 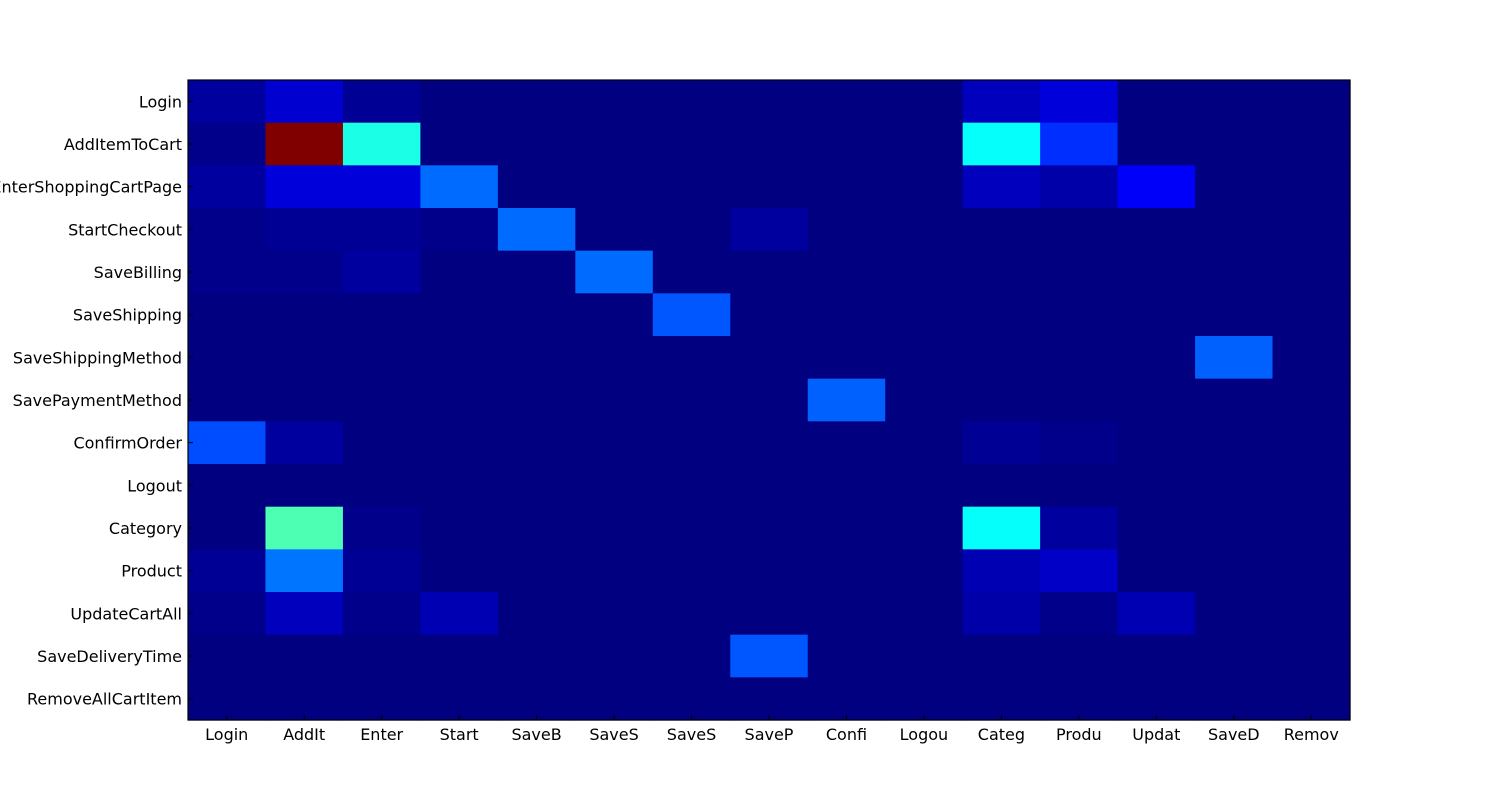 I want to click on y-tick-label: AddItemToCart, so click(x=123, y=144).